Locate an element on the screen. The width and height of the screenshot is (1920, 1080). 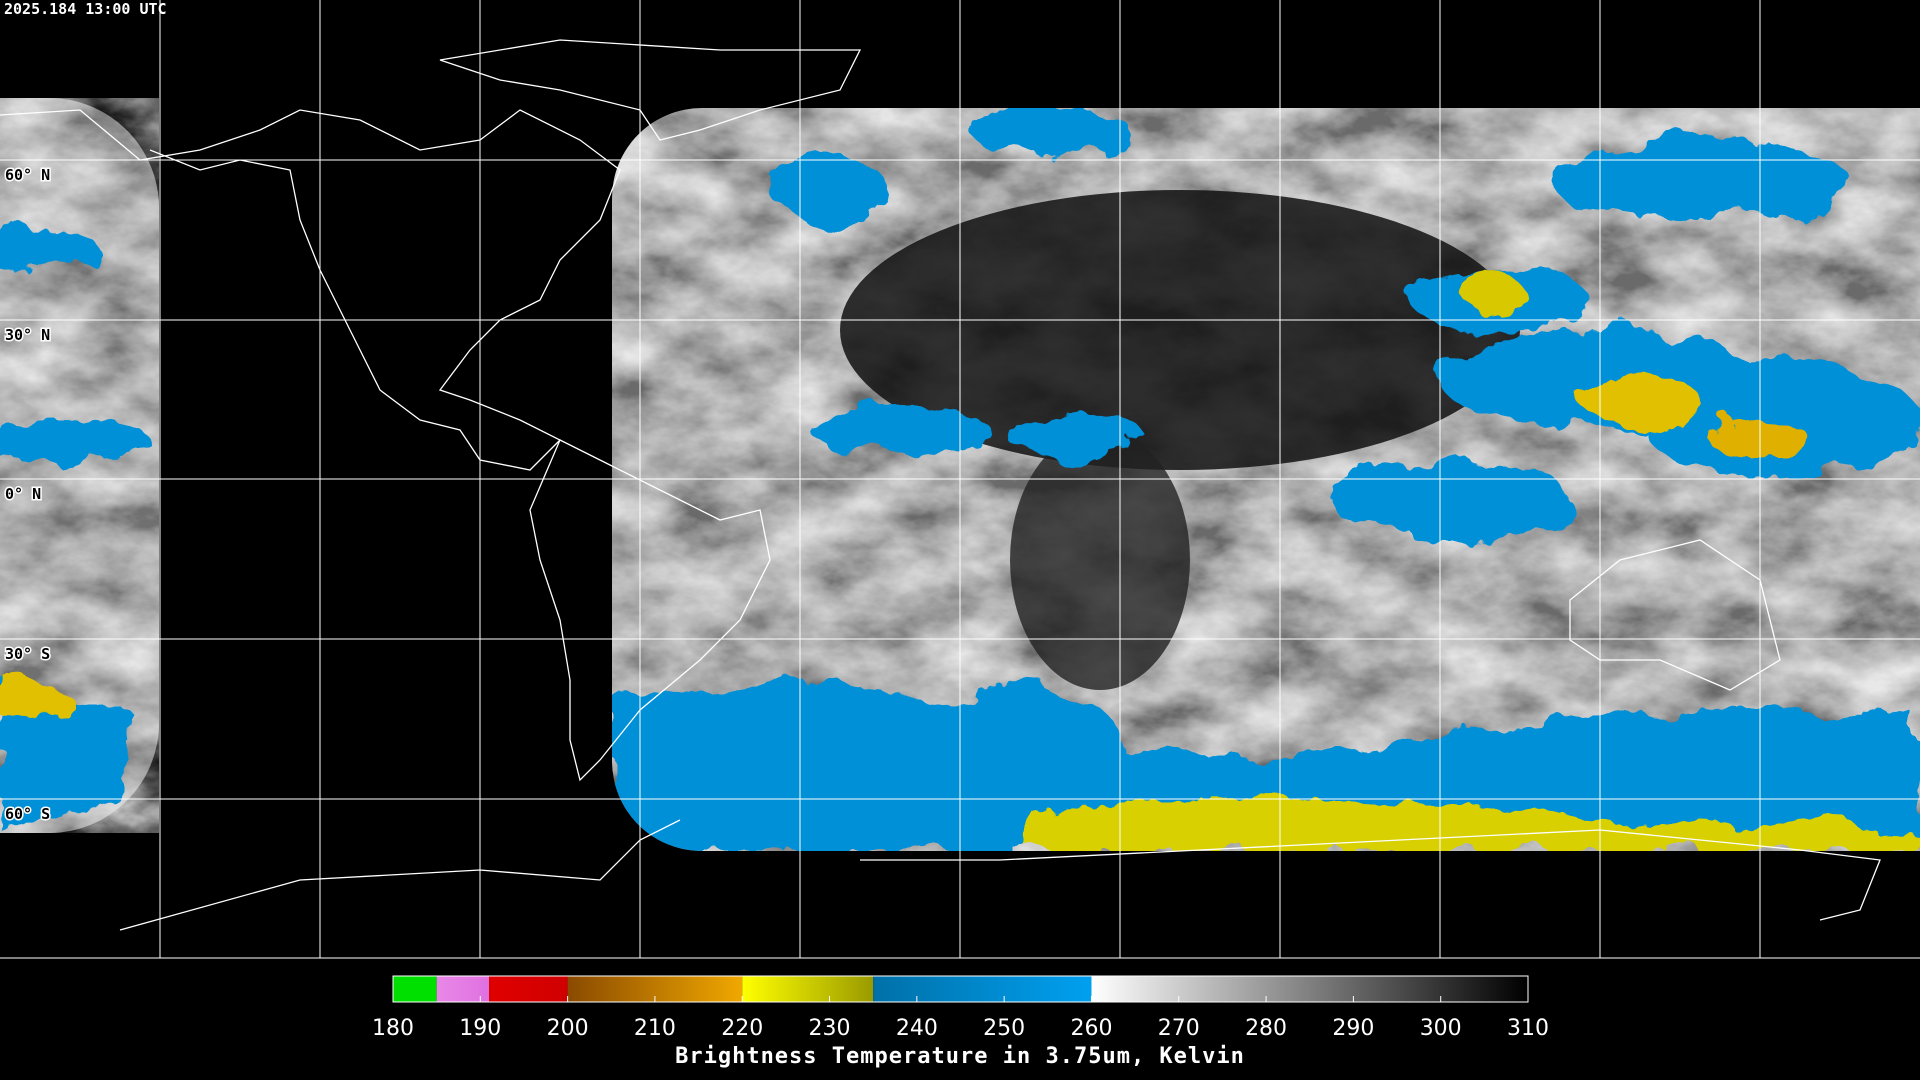
colorbar-tick-label: 190 is located at coordinates (480, 1028).